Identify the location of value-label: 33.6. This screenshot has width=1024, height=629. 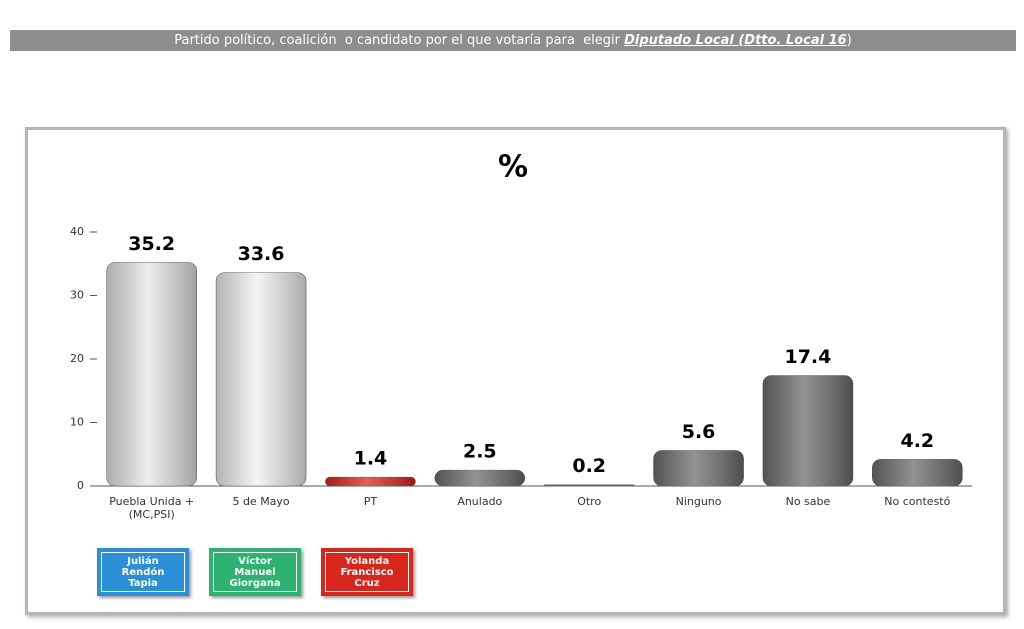
(261, 254).